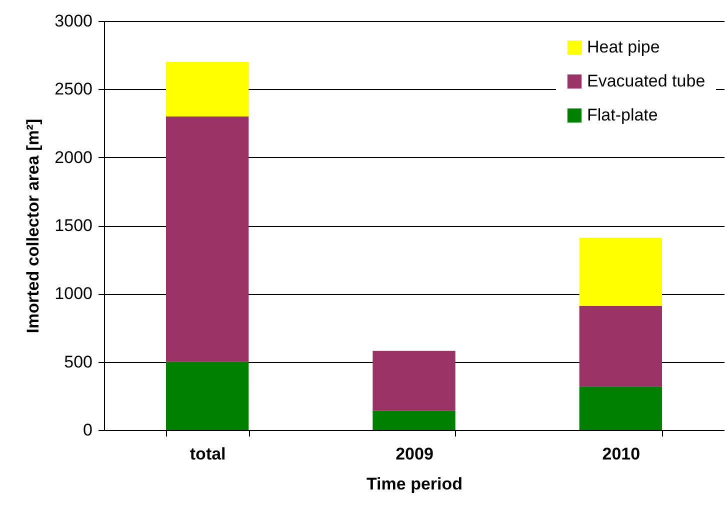 This screenshot has width=725, height=506. What do you see at coordinates (415, 454) in the screenshot?
I see `x-tick-label: 2009` at bounding box center [415, 454].